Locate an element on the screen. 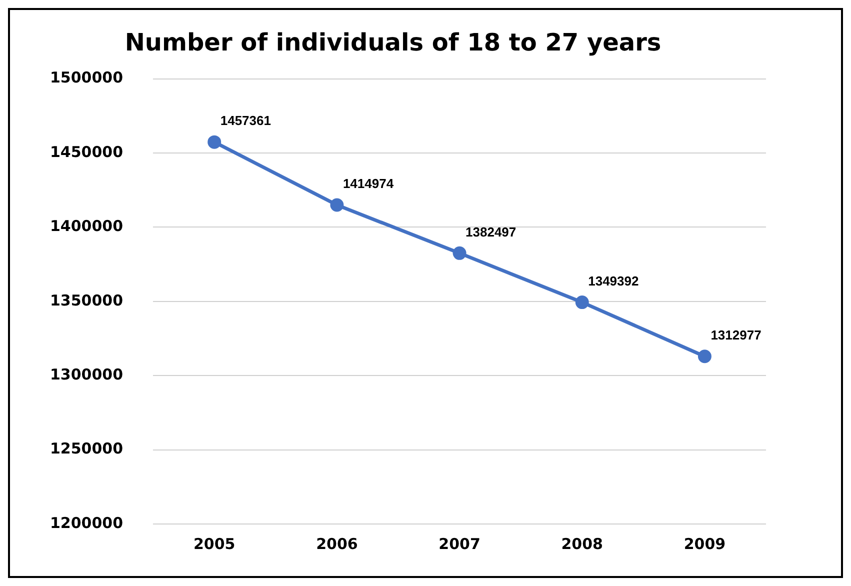 This screenshot has width=851, height=586. x-tick-label: 2006 is located at coordinates (337, 543).